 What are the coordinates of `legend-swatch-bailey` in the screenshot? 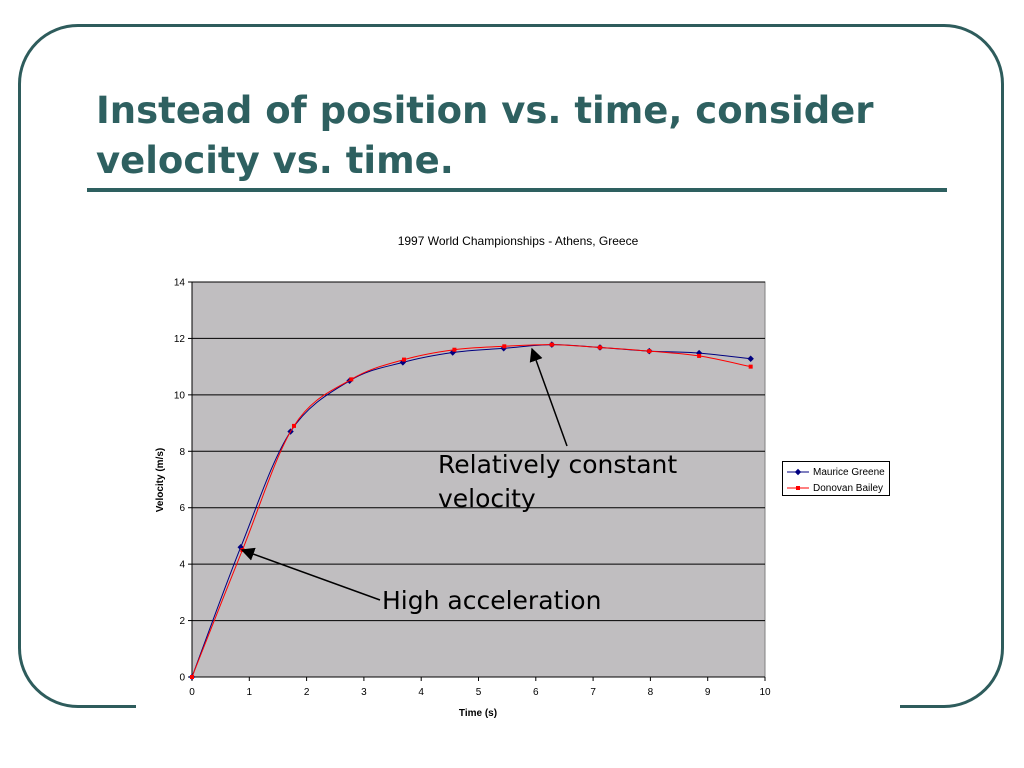 It's located at (798, 488).